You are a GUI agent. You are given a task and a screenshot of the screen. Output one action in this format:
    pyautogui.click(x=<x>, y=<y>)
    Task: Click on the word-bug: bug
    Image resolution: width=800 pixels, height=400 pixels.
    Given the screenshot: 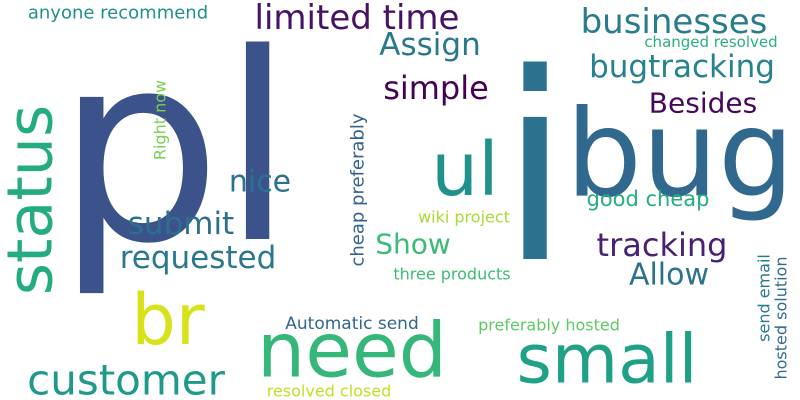 What is the action you would take?
    pyautogui.click(x=680, y=155)
    